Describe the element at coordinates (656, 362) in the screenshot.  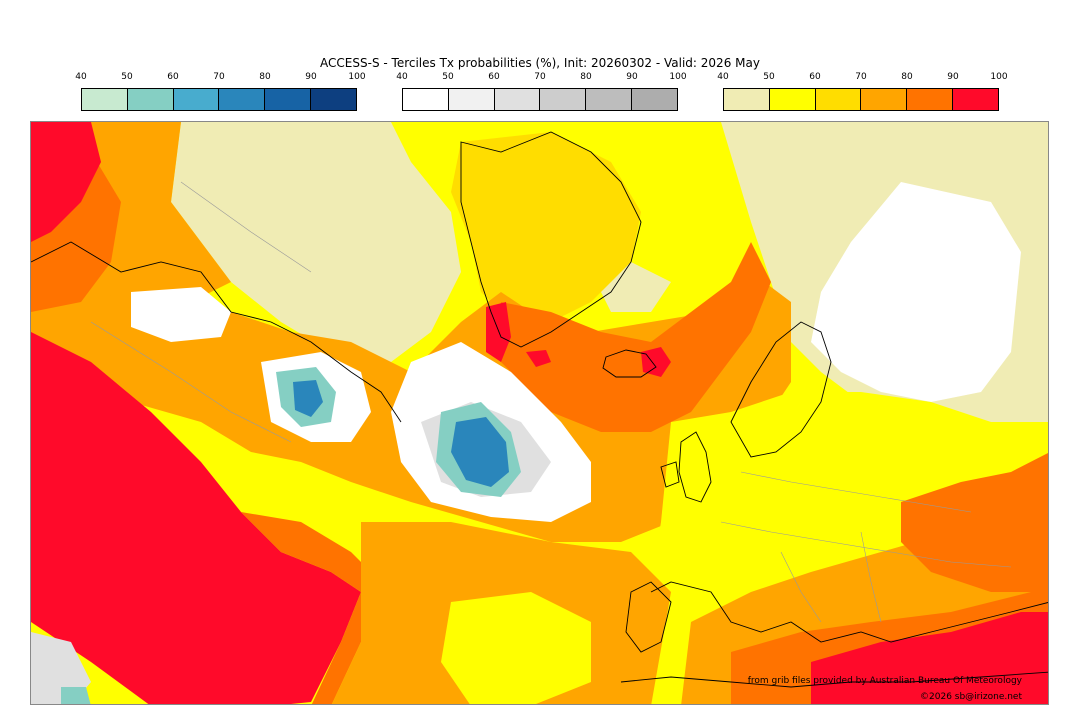
I see `field-red-iceland` at that location.